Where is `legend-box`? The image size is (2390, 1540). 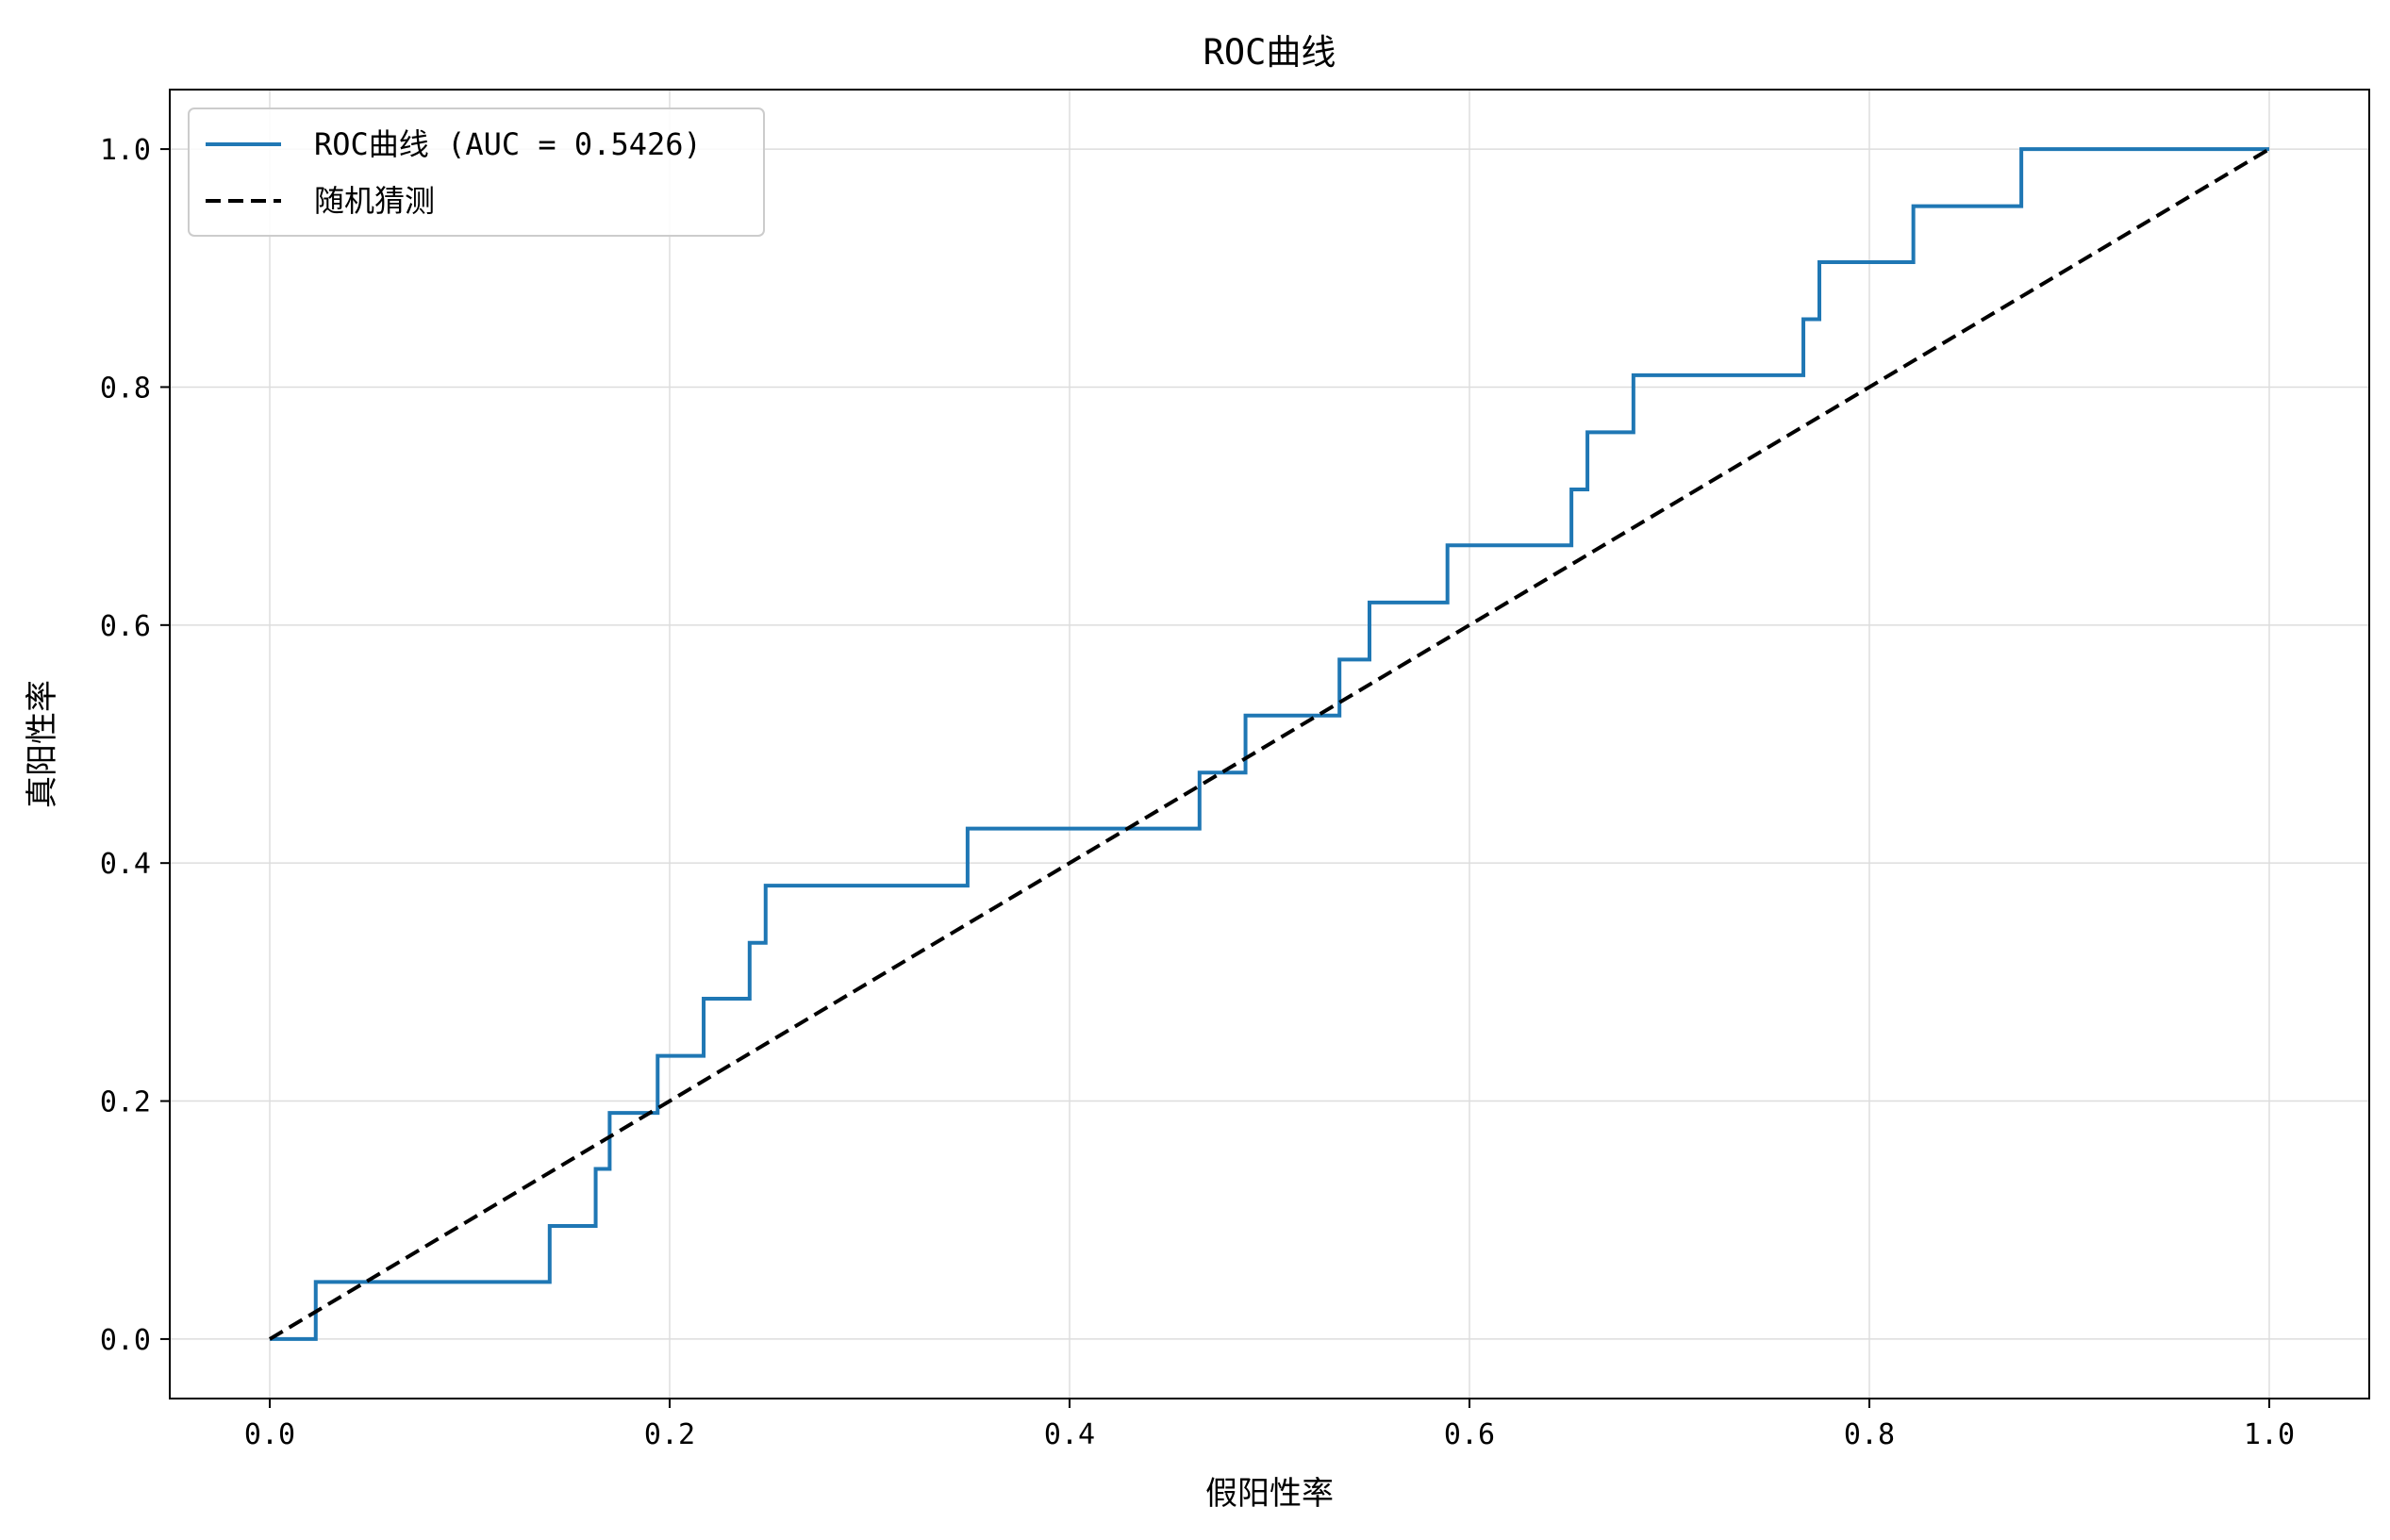 legend-box is located at coordinates (476, 172).